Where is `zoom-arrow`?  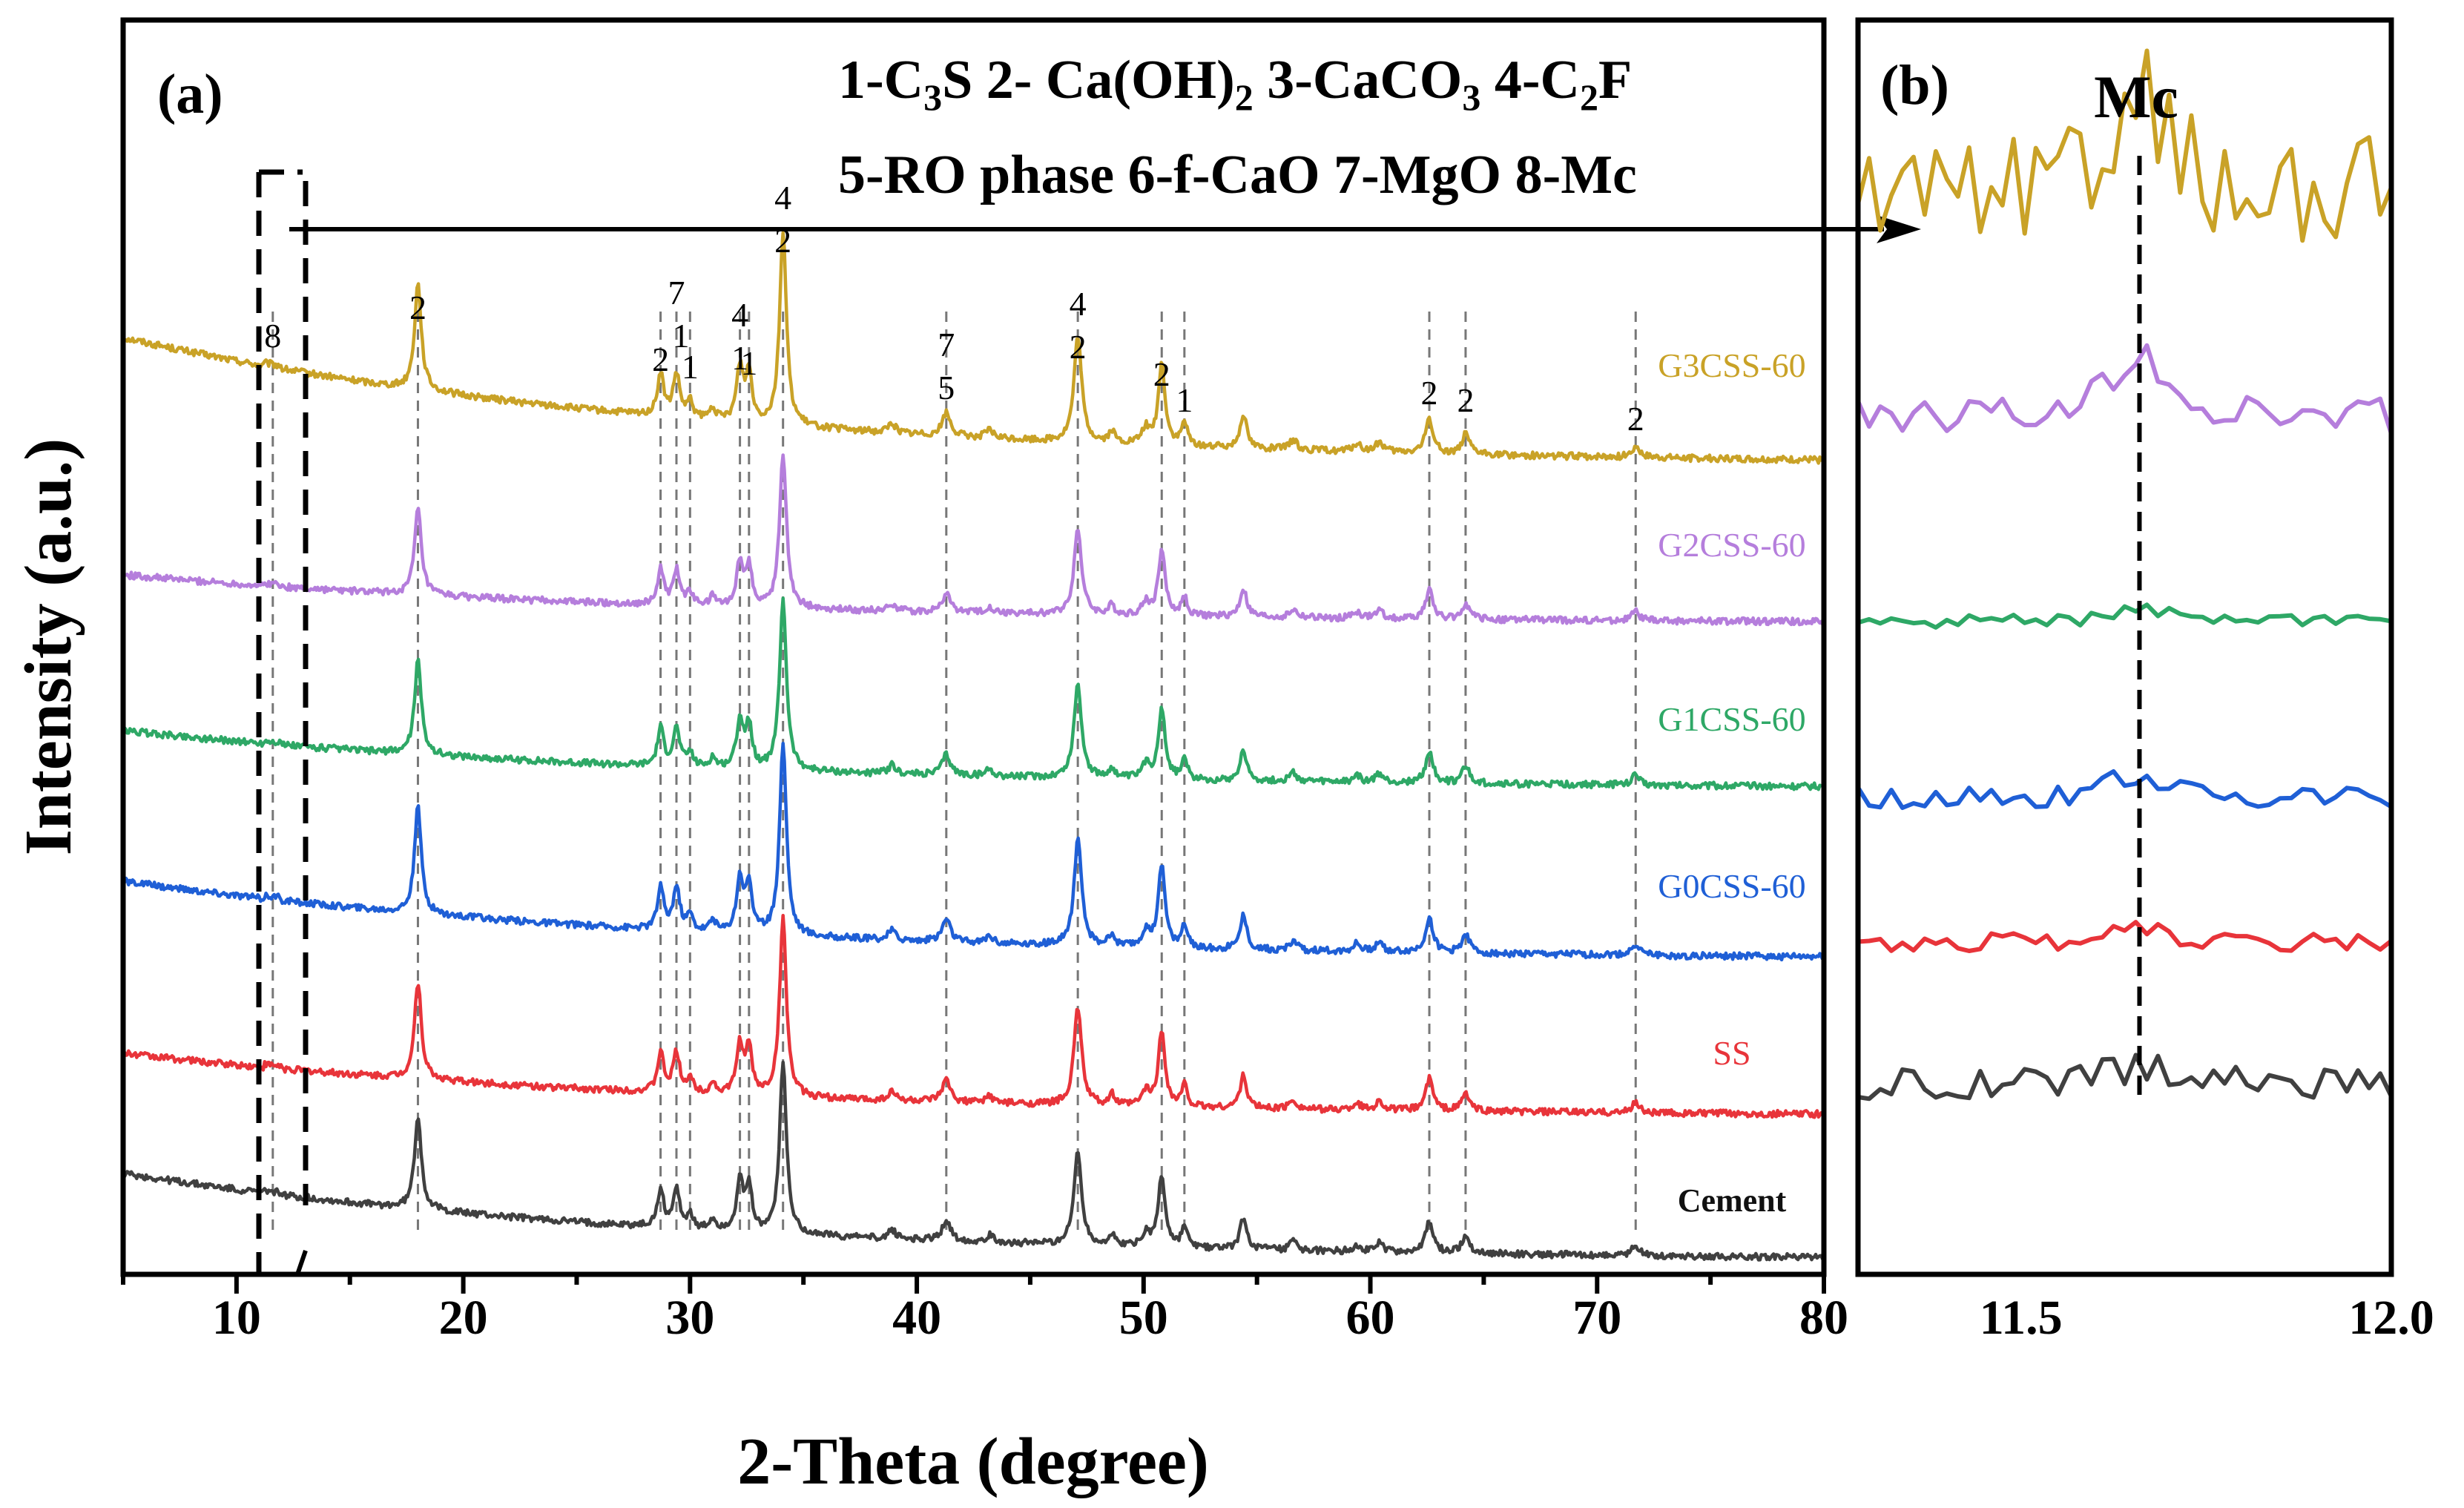
zoom-arrow is located at coordinates (1105, 229).